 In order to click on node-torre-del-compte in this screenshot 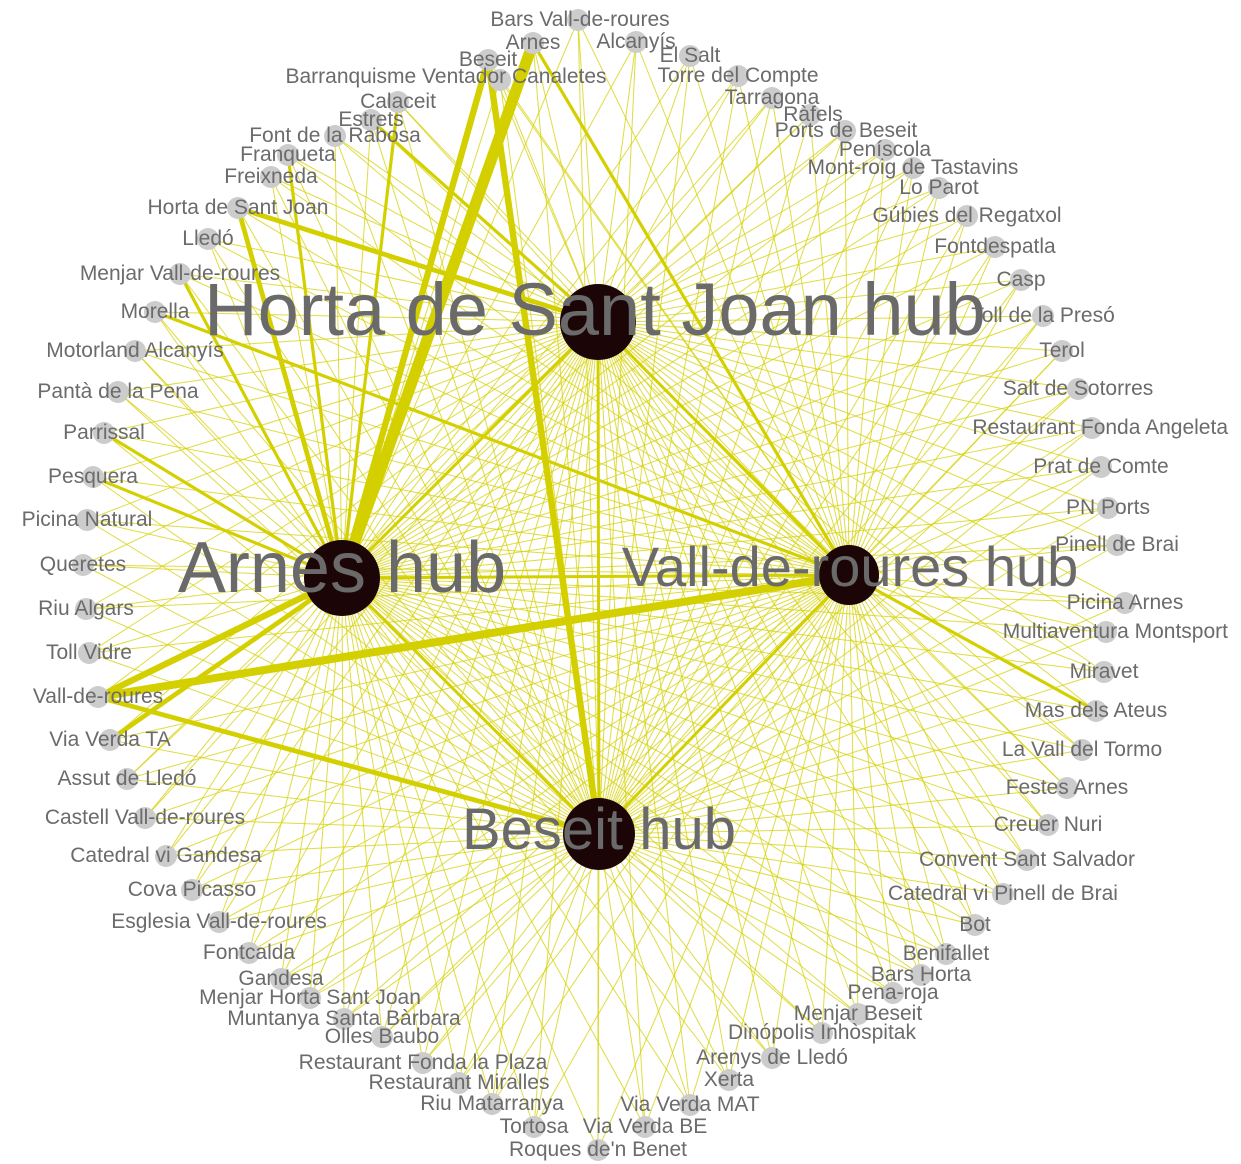, I will do `click(738, 76)`.